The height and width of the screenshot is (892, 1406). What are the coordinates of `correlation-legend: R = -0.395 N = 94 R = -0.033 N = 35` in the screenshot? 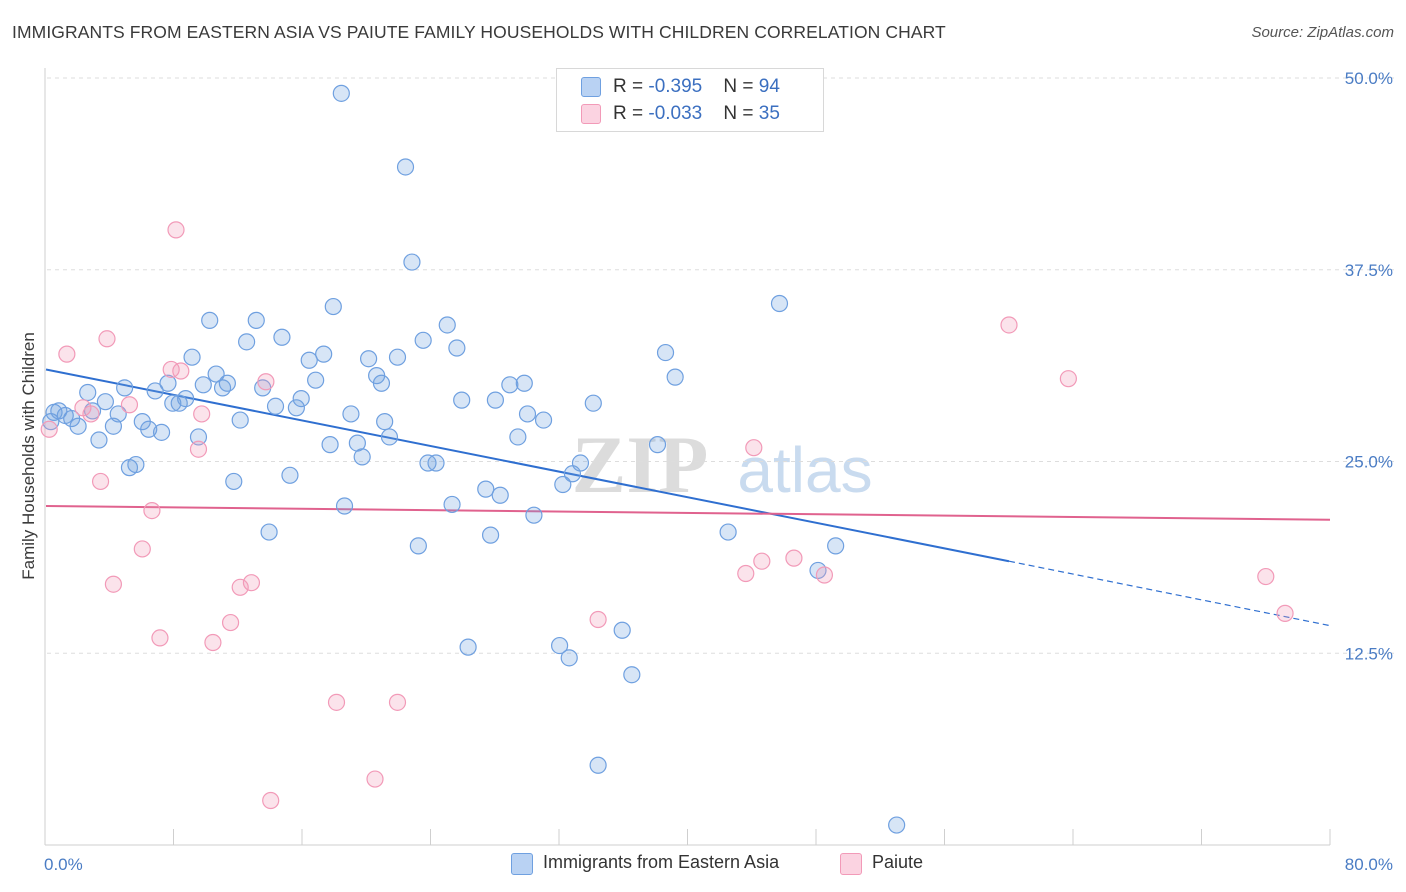 It's located at (690, 100).